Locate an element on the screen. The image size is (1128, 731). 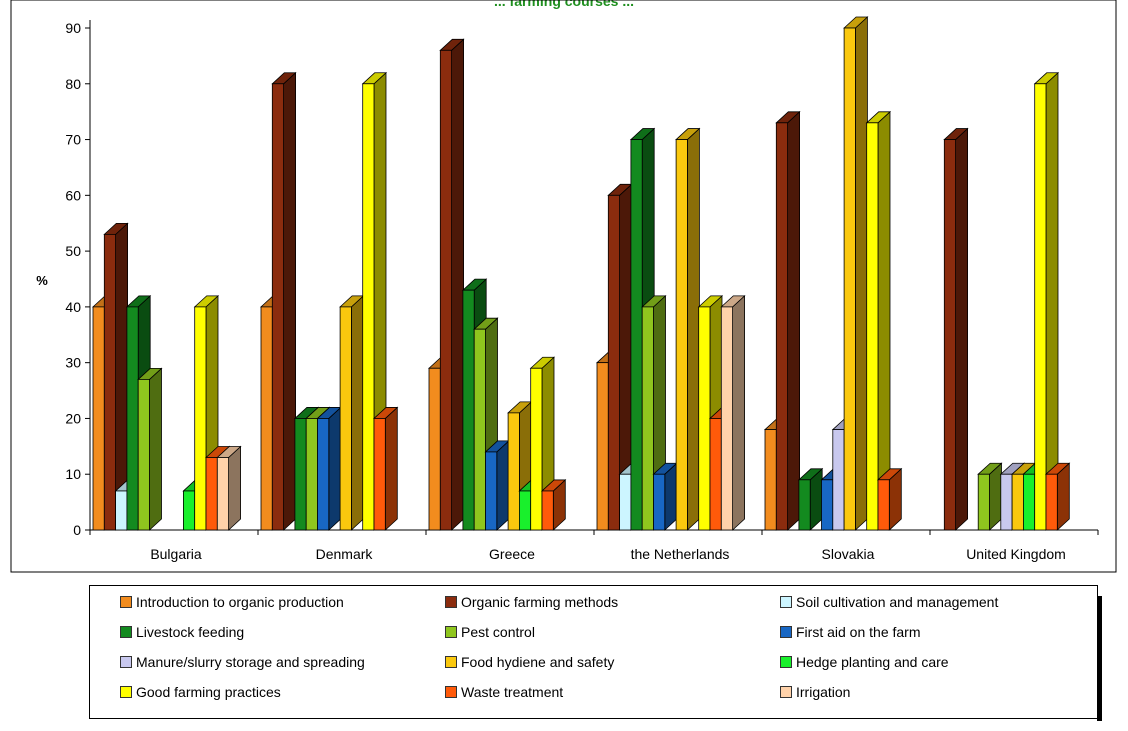
legend-item: Livestock feeding is located at coordinates (182, 632).